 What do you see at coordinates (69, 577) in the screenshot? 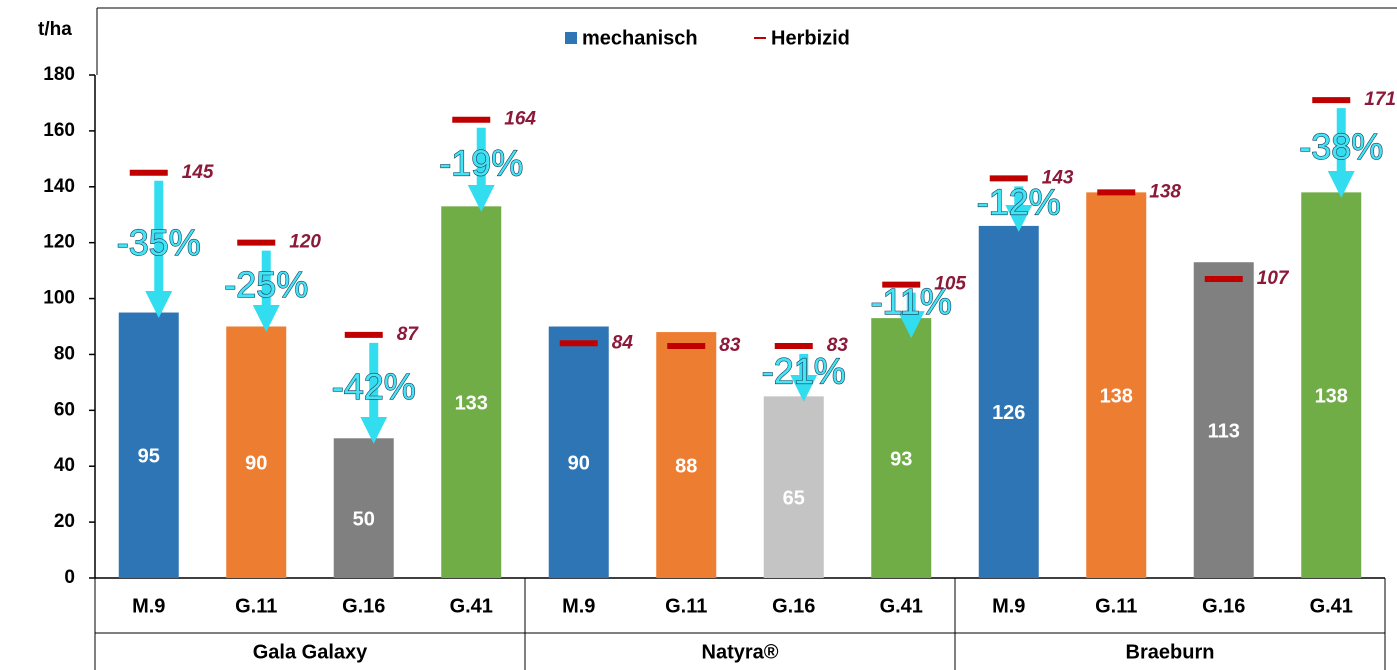
I see `y-tick-label: 0` at bounding box center [69, 577].